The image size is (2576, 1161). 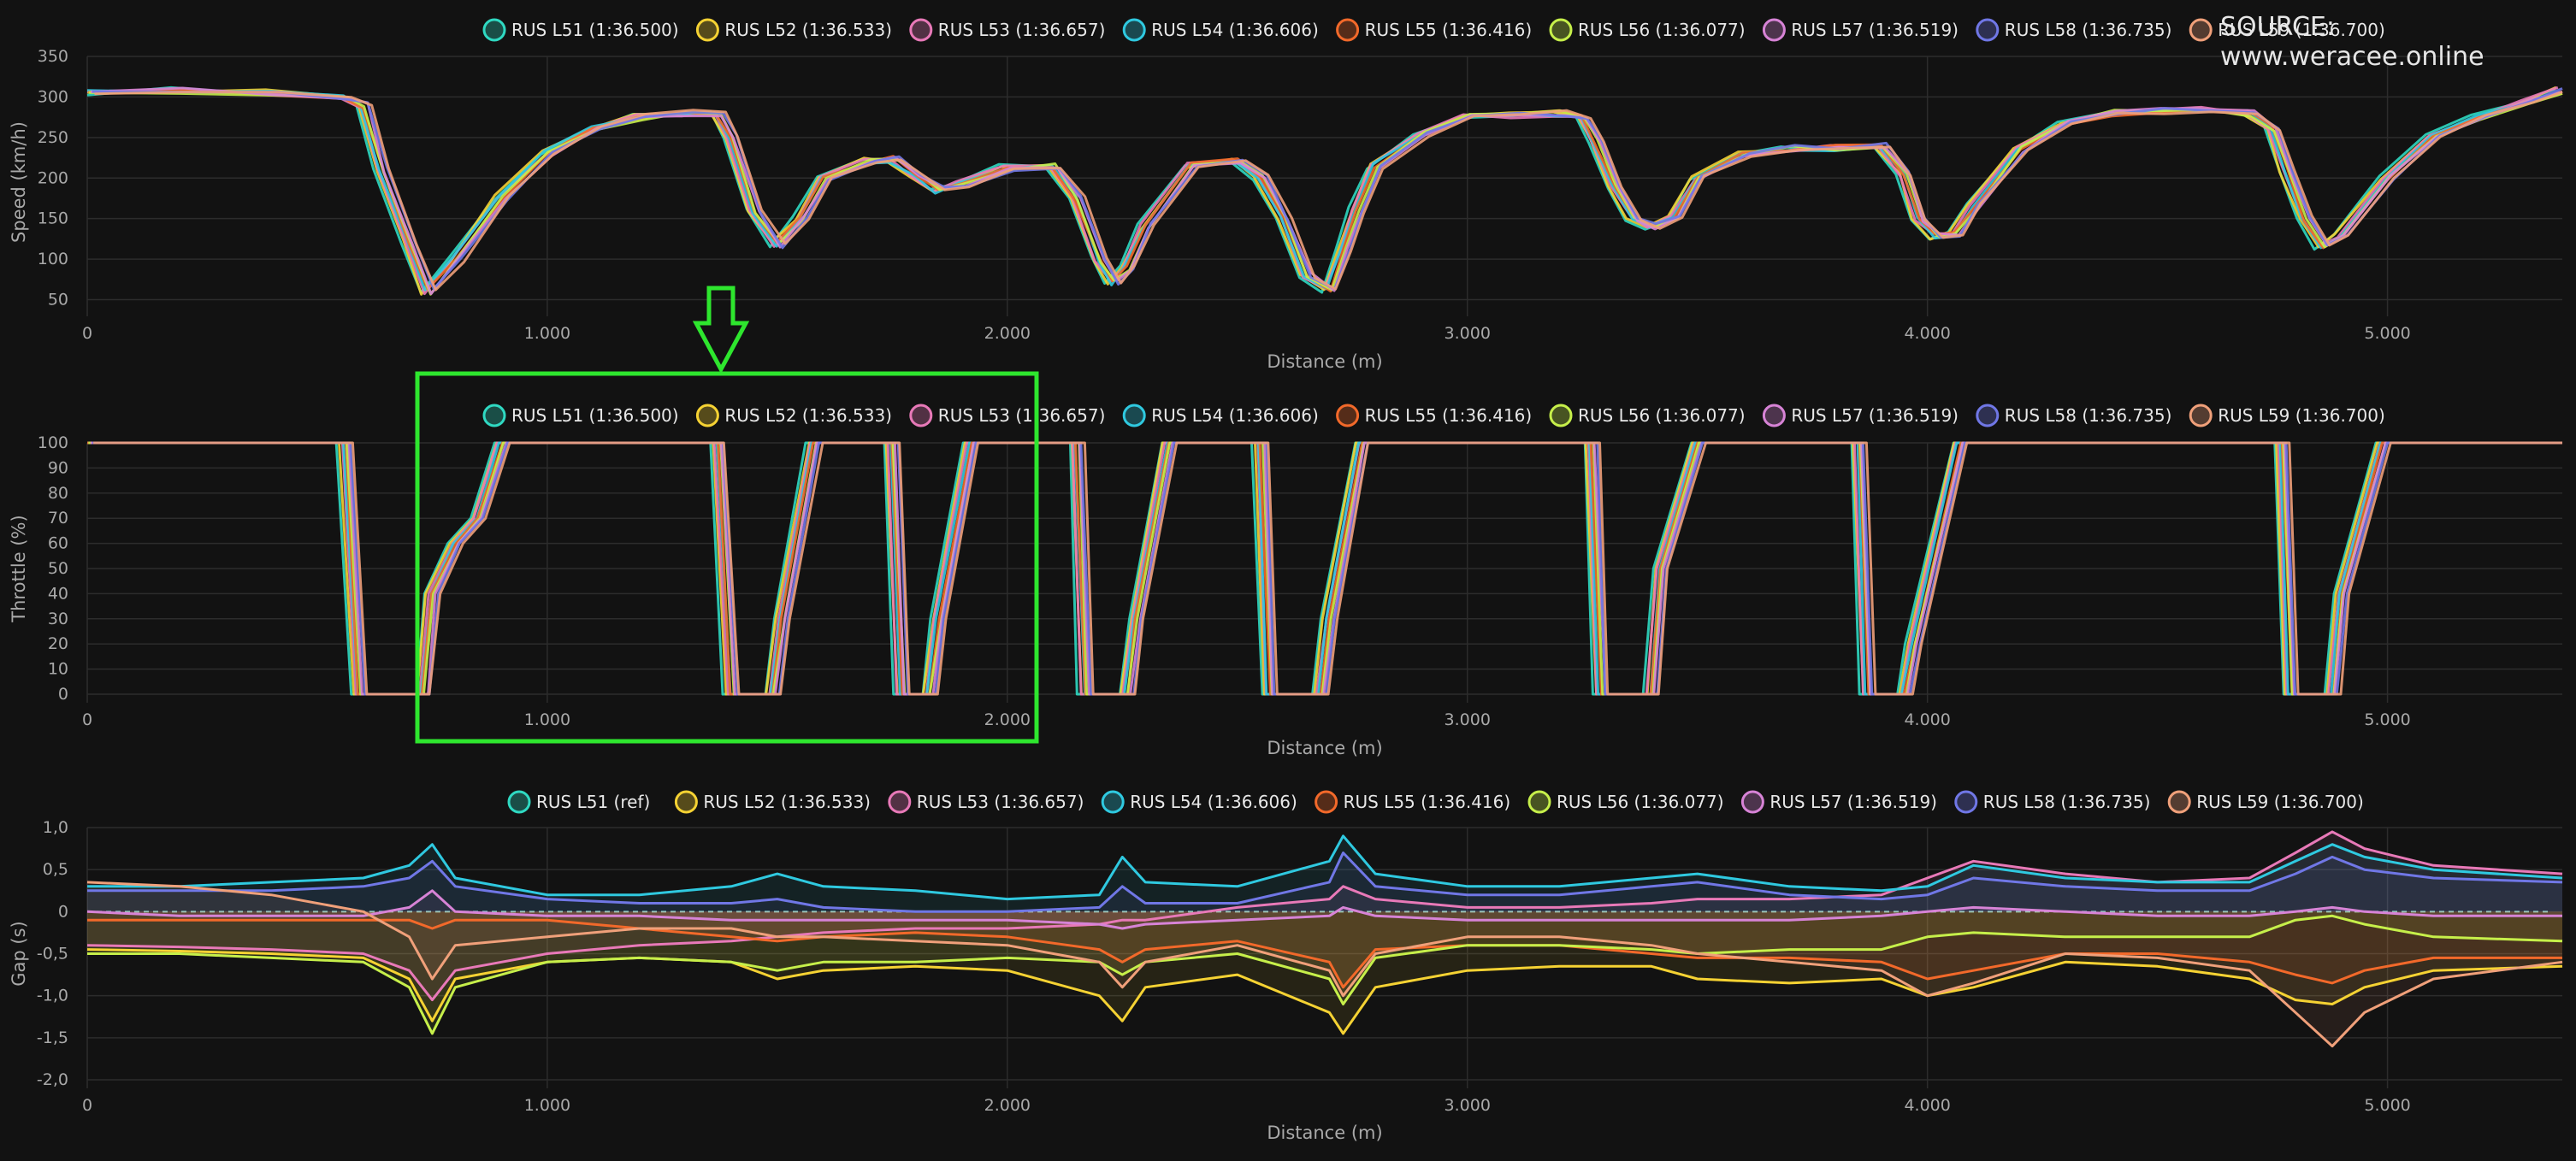 What do you see at coordinates (55, 869) in the screenshot?
I see `y-tick-label: 0,5` at bounding box center [55, 869].